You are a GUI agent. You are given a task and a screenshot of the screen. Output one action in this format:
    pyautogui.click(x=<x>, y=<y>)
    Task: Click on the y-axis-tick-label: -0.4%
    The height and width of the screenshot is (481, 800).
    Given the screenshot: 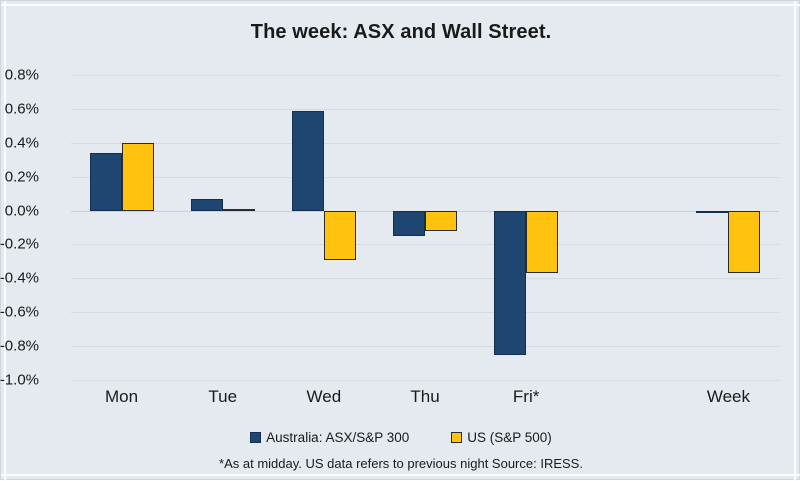 What is the action you would take?
    pyautogui.click(x=19, y=278)
    